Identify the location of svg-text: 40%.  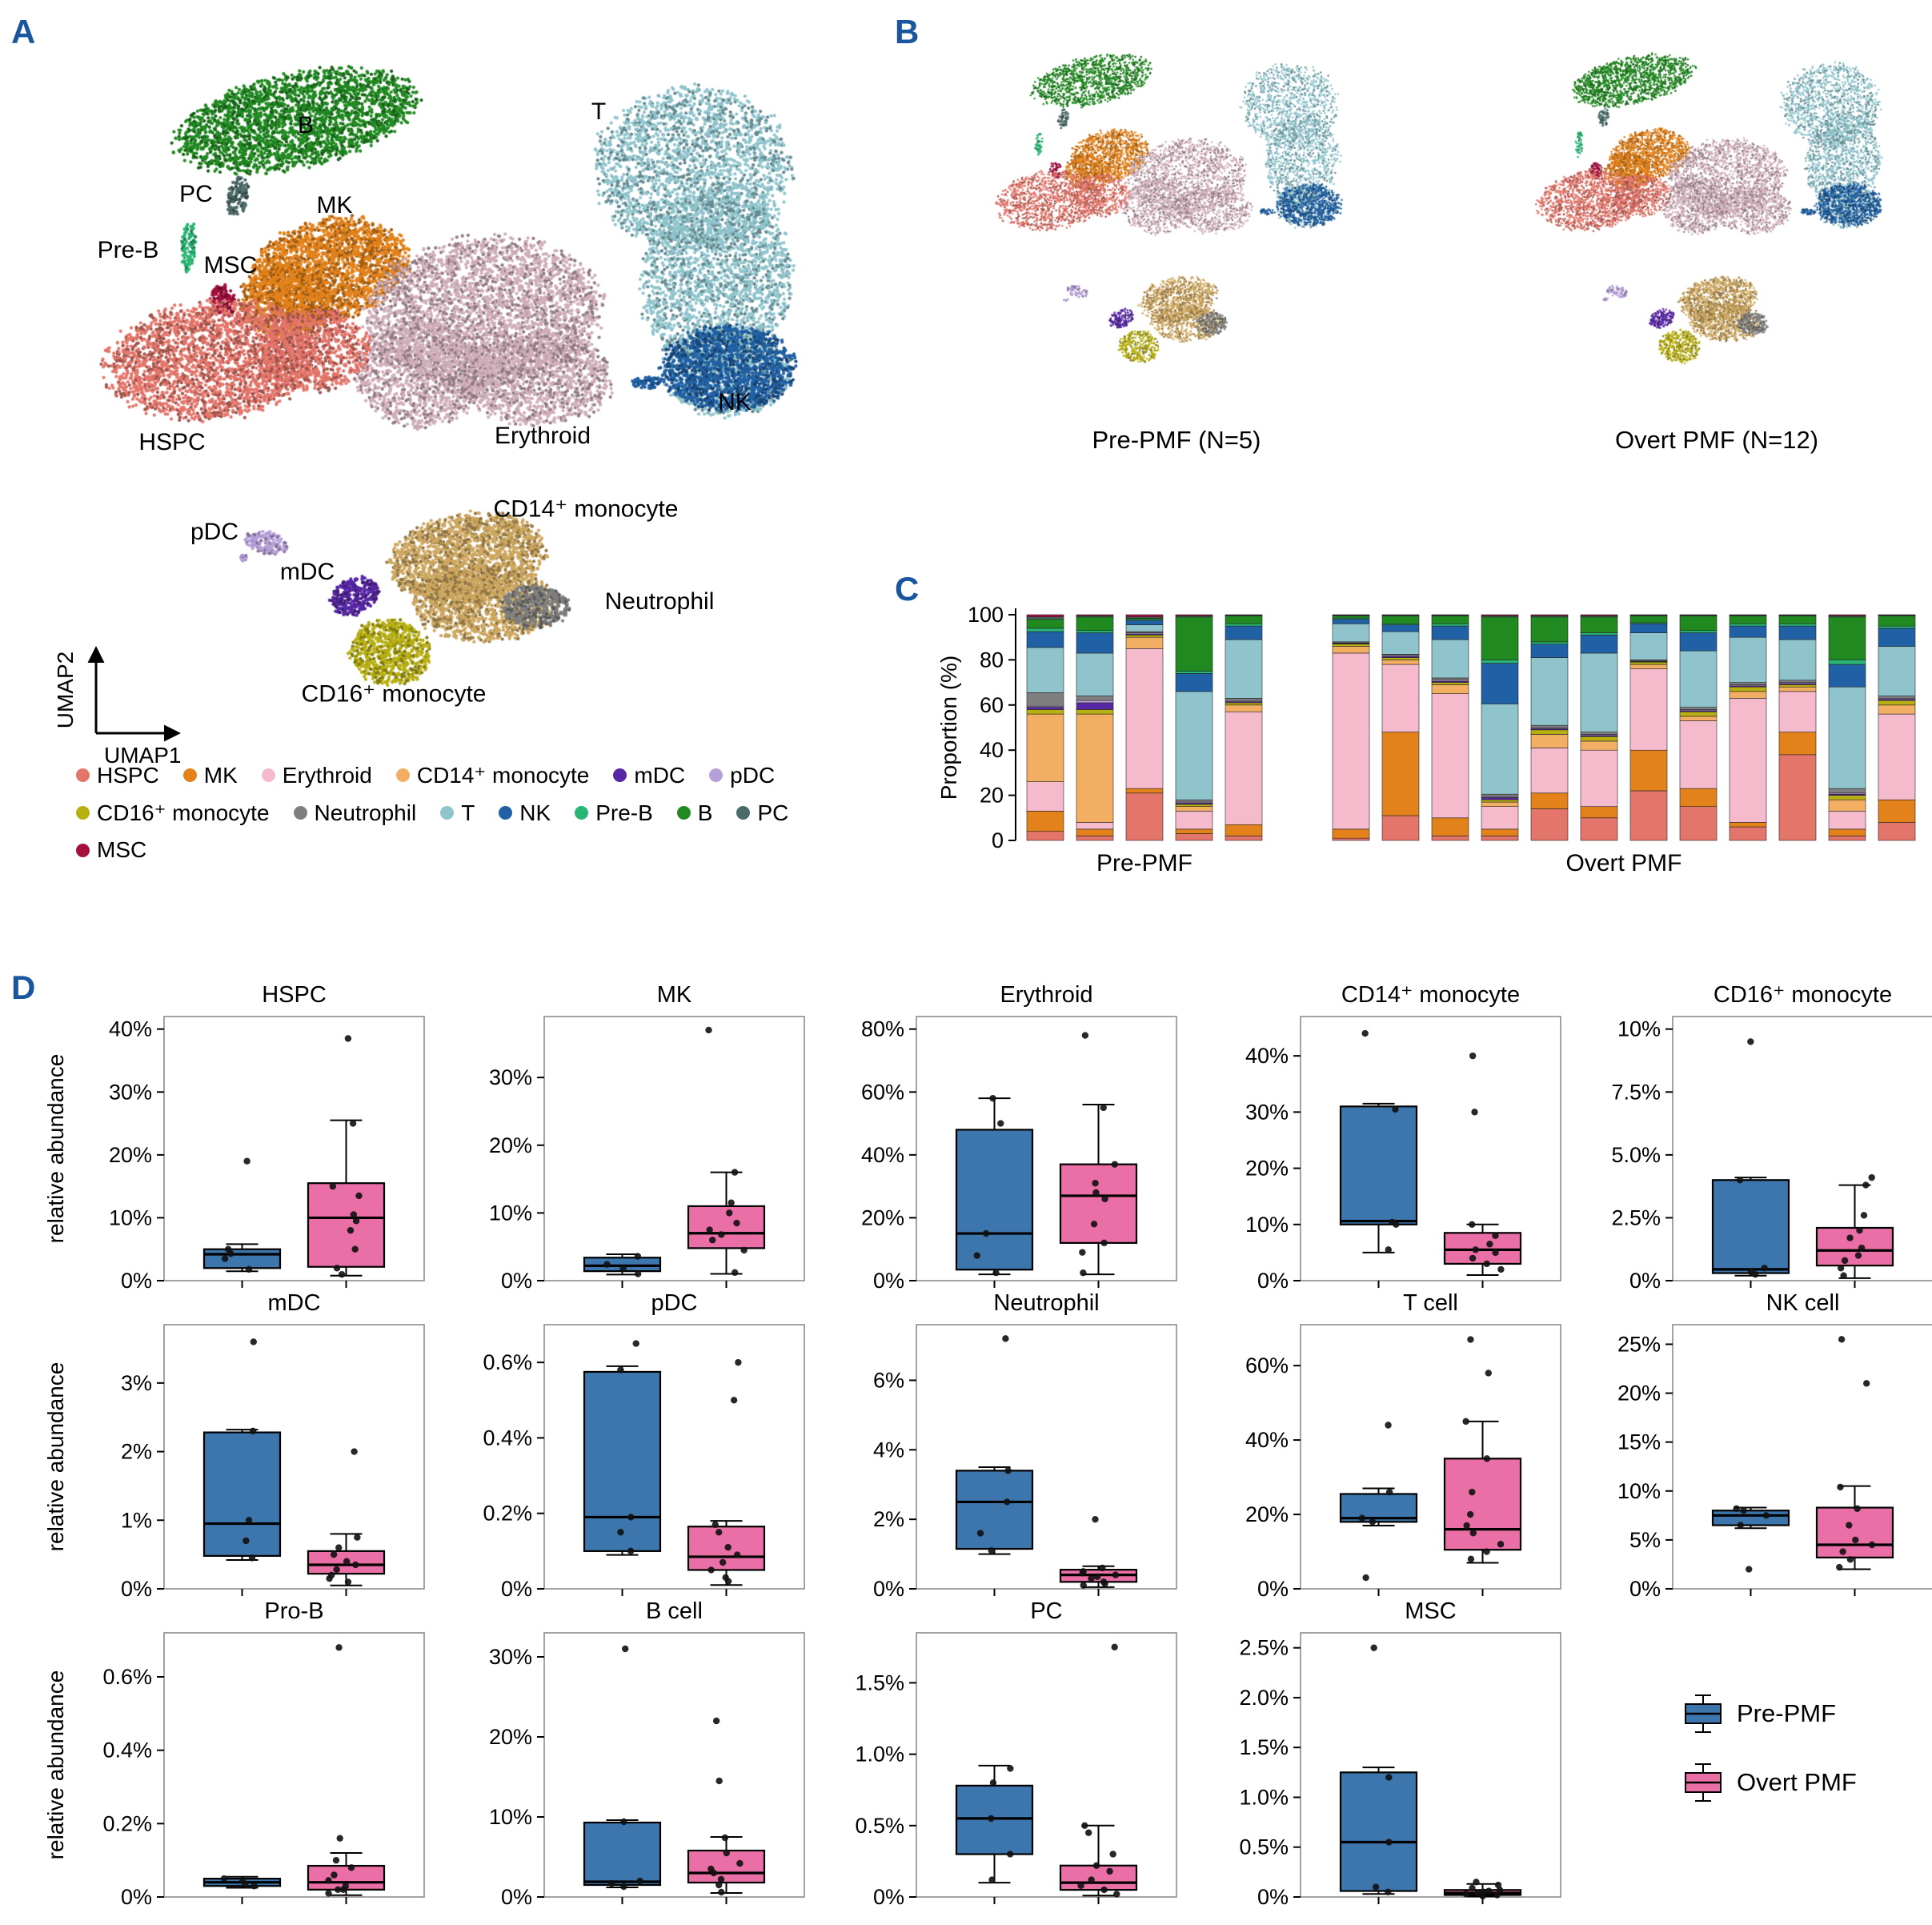
(1267, 1056).